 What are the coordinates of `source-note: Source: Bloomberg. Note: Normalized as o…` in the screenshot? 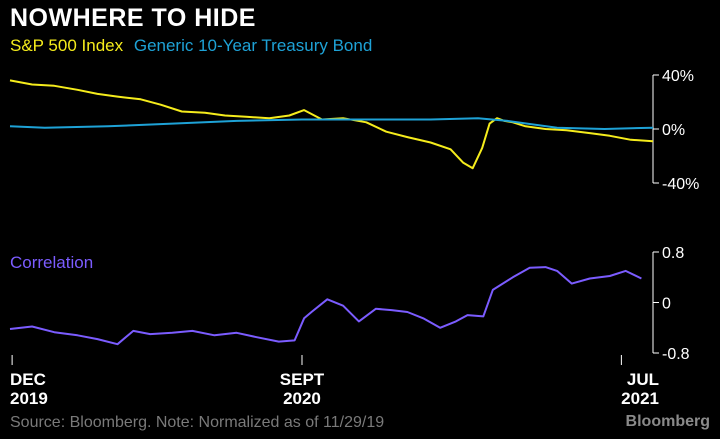 It's located at (197, 422).